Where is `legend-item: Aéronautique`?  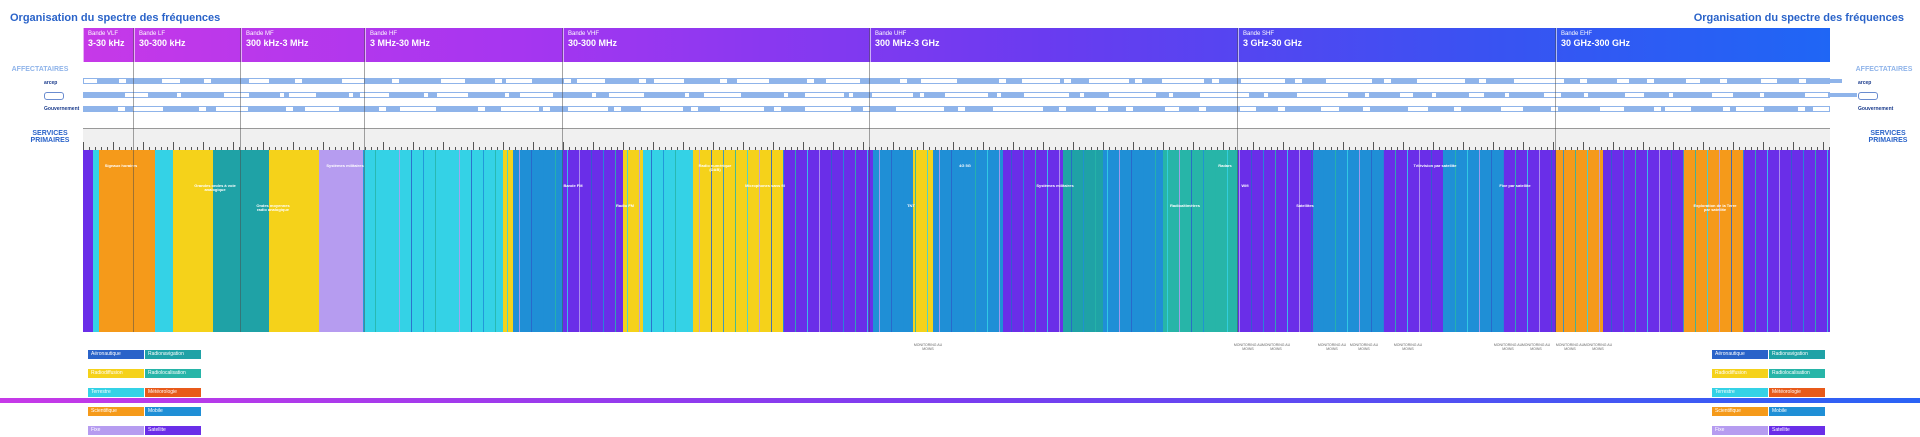 legend-item: Aéronautique is located at coordinates (116, 354).